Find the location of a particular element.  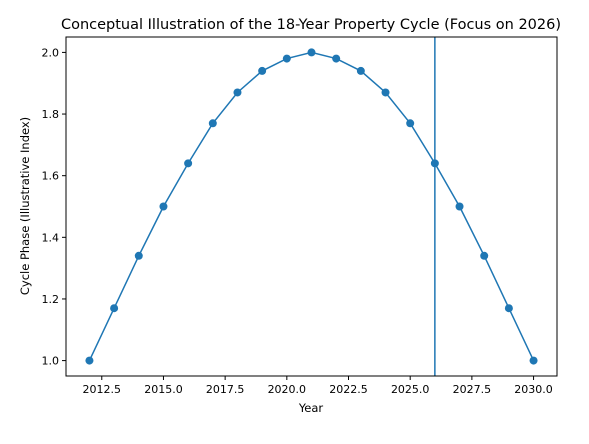

y-tick-label: 1.0 is located at coordinates (51, 361).